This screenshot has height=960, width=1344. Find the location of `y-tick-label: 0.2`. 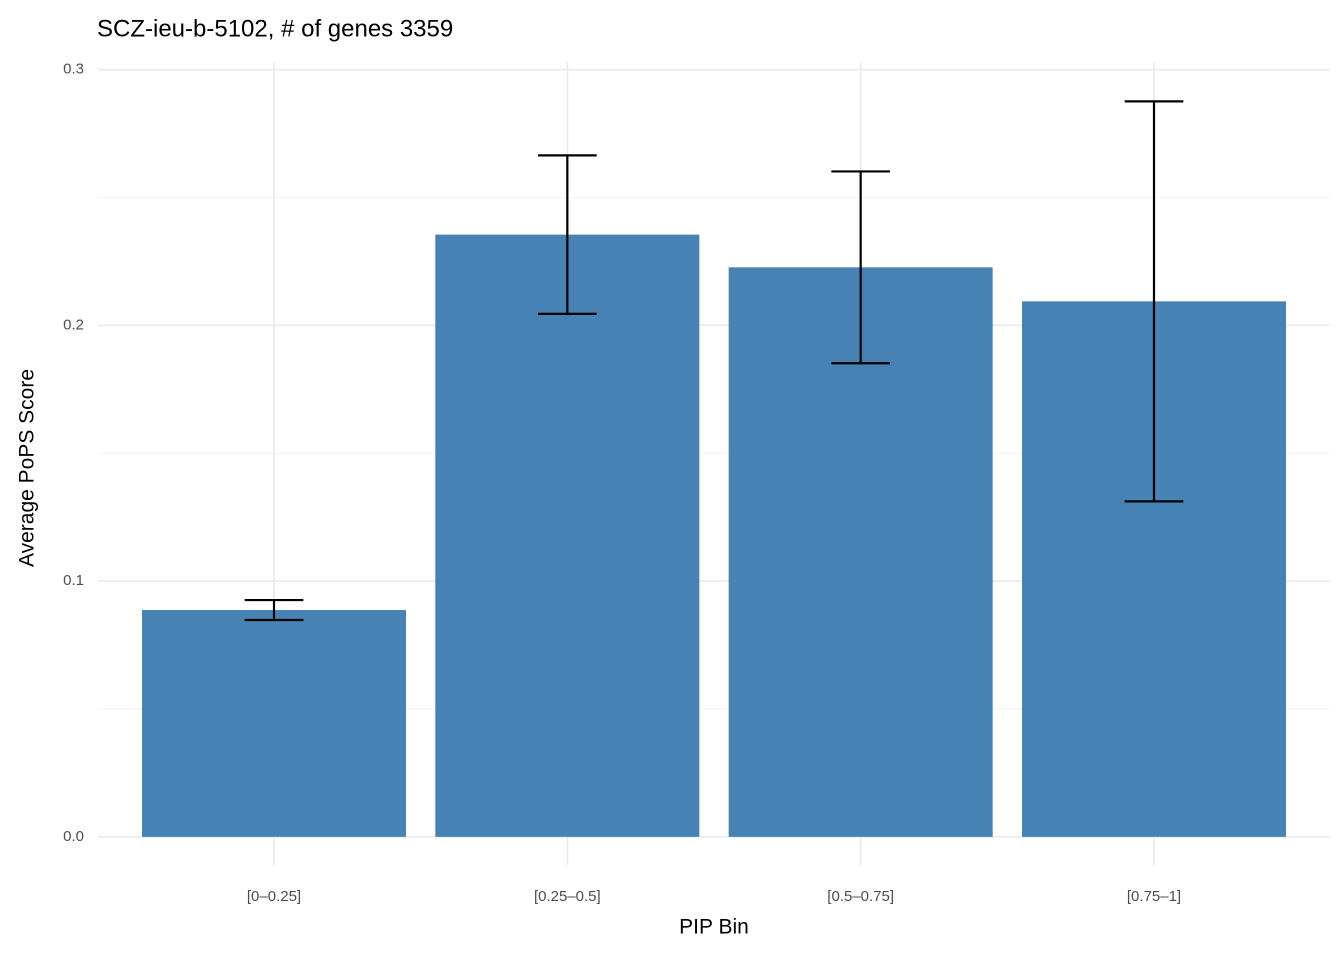

y-tick-label: 0.2 is located at coordinates (73, 324).